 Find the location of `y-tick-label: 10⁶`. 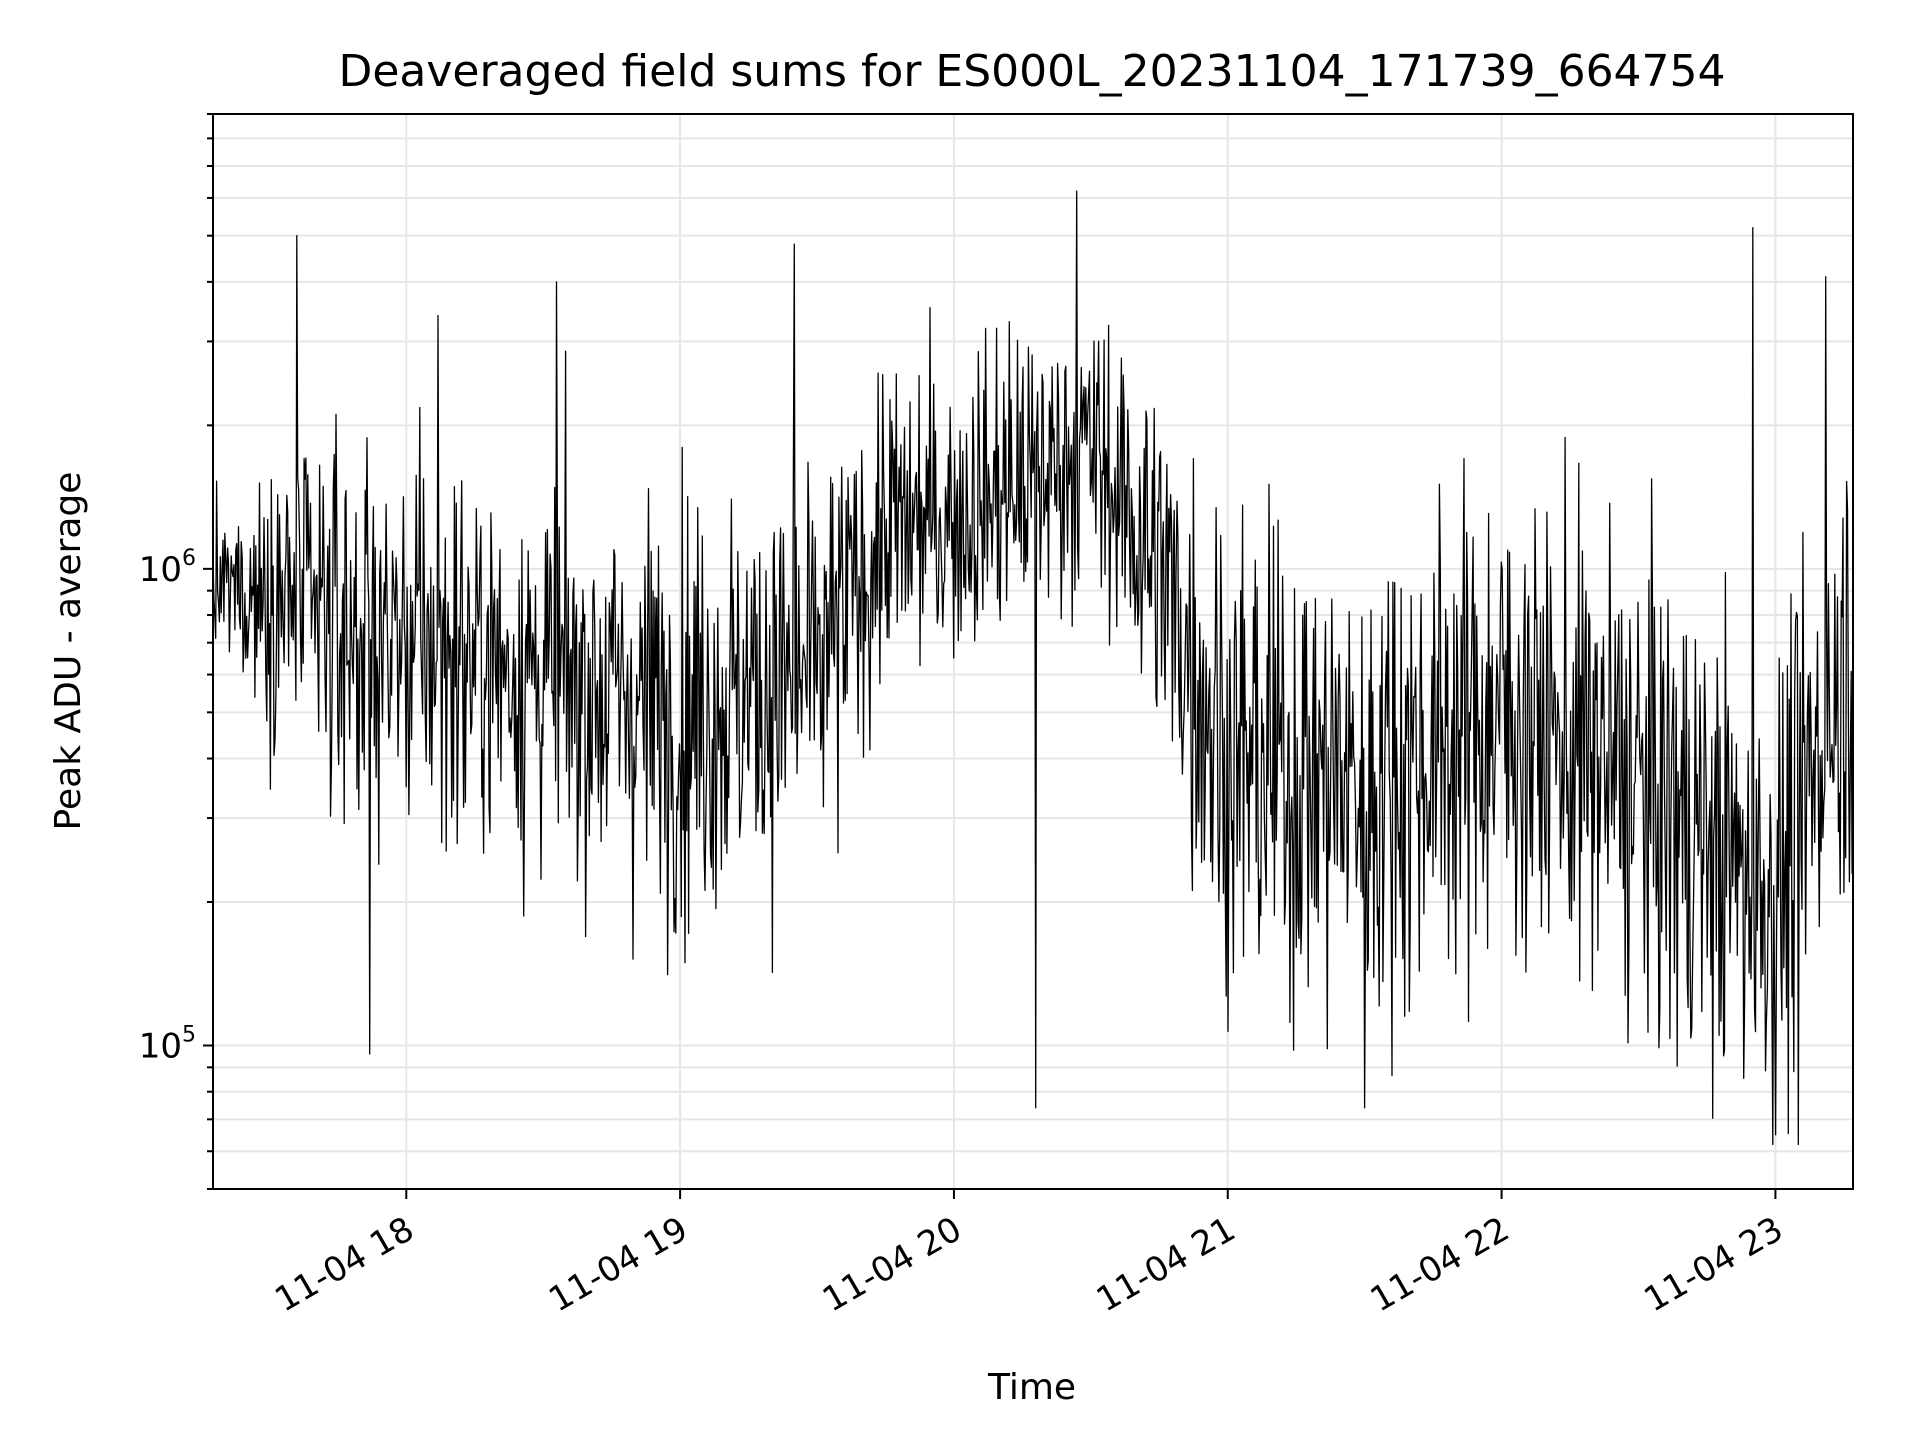

y-tick-label: 10⁶ is located at coordinates (167, 568).